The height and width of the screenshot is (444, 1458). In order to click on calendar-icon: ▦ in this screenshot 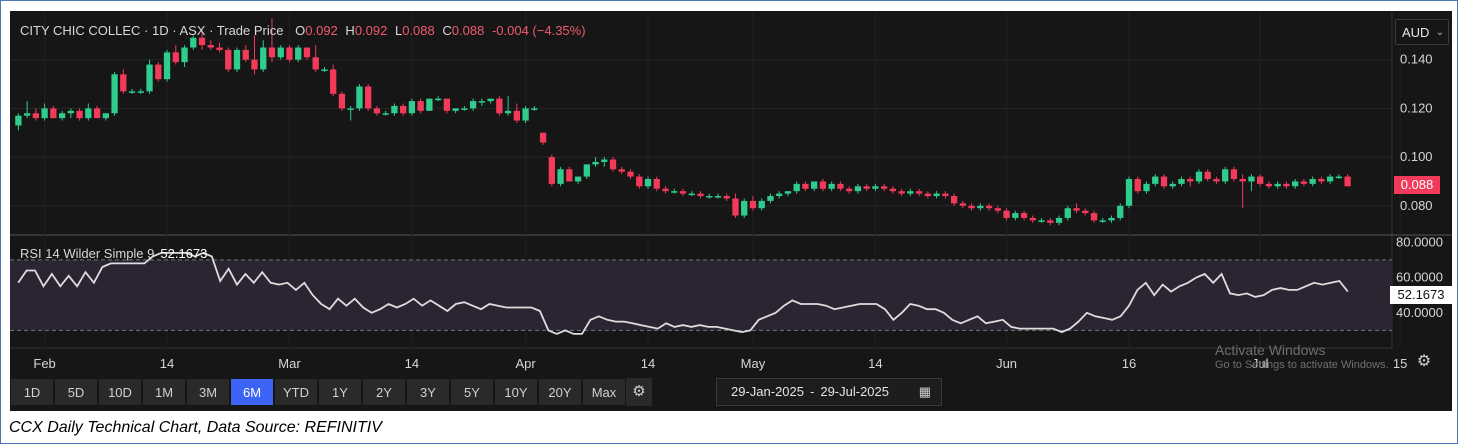, I will do `click(924, 391)`.